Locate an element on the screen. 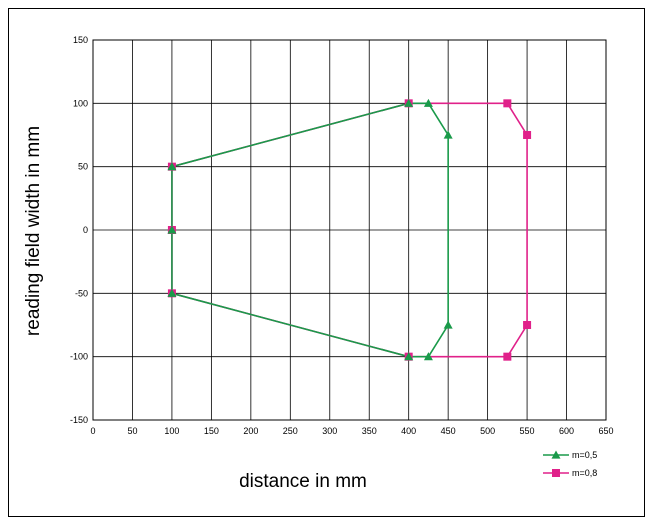 This screenshot has width=655, height=525. x-tick-label: 350 is located at coordinates (369, 431).